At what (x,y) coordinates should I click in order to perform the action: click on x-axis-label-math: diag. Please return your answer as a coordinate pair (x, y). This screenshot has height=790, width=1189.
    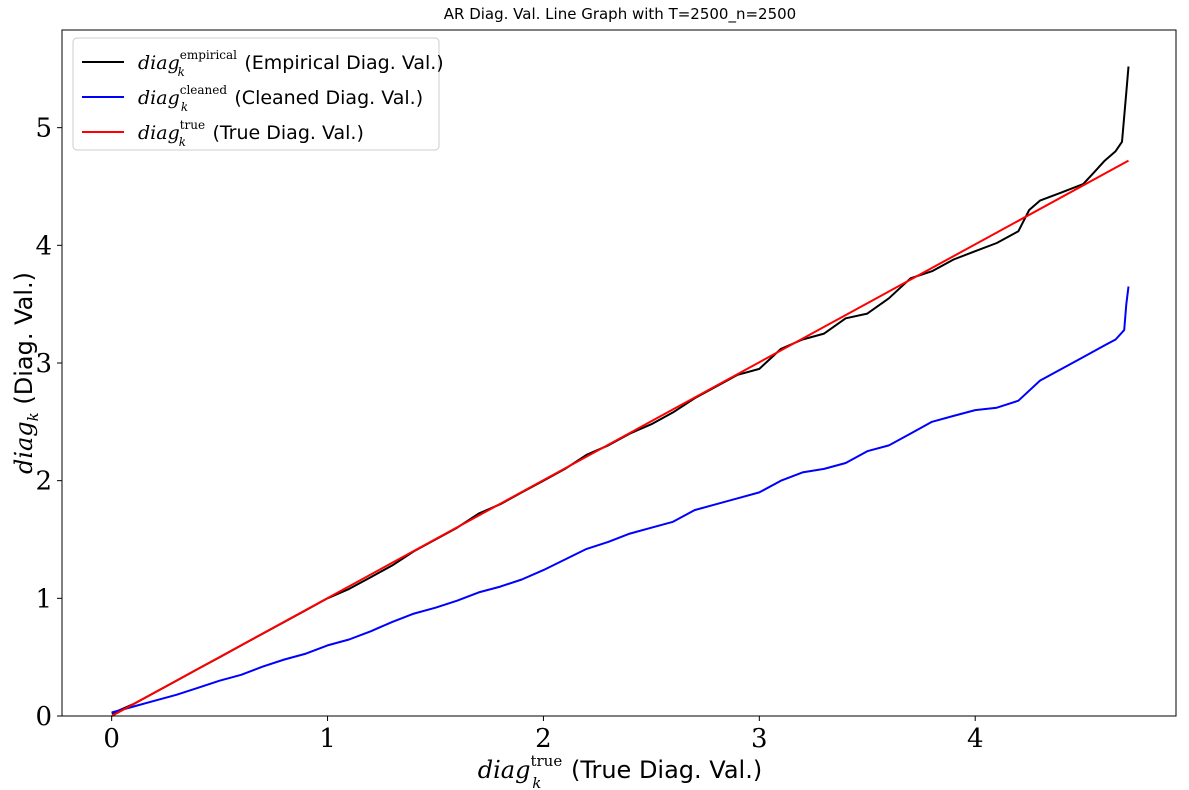
    Looking at the image, I should click on (504, 770).